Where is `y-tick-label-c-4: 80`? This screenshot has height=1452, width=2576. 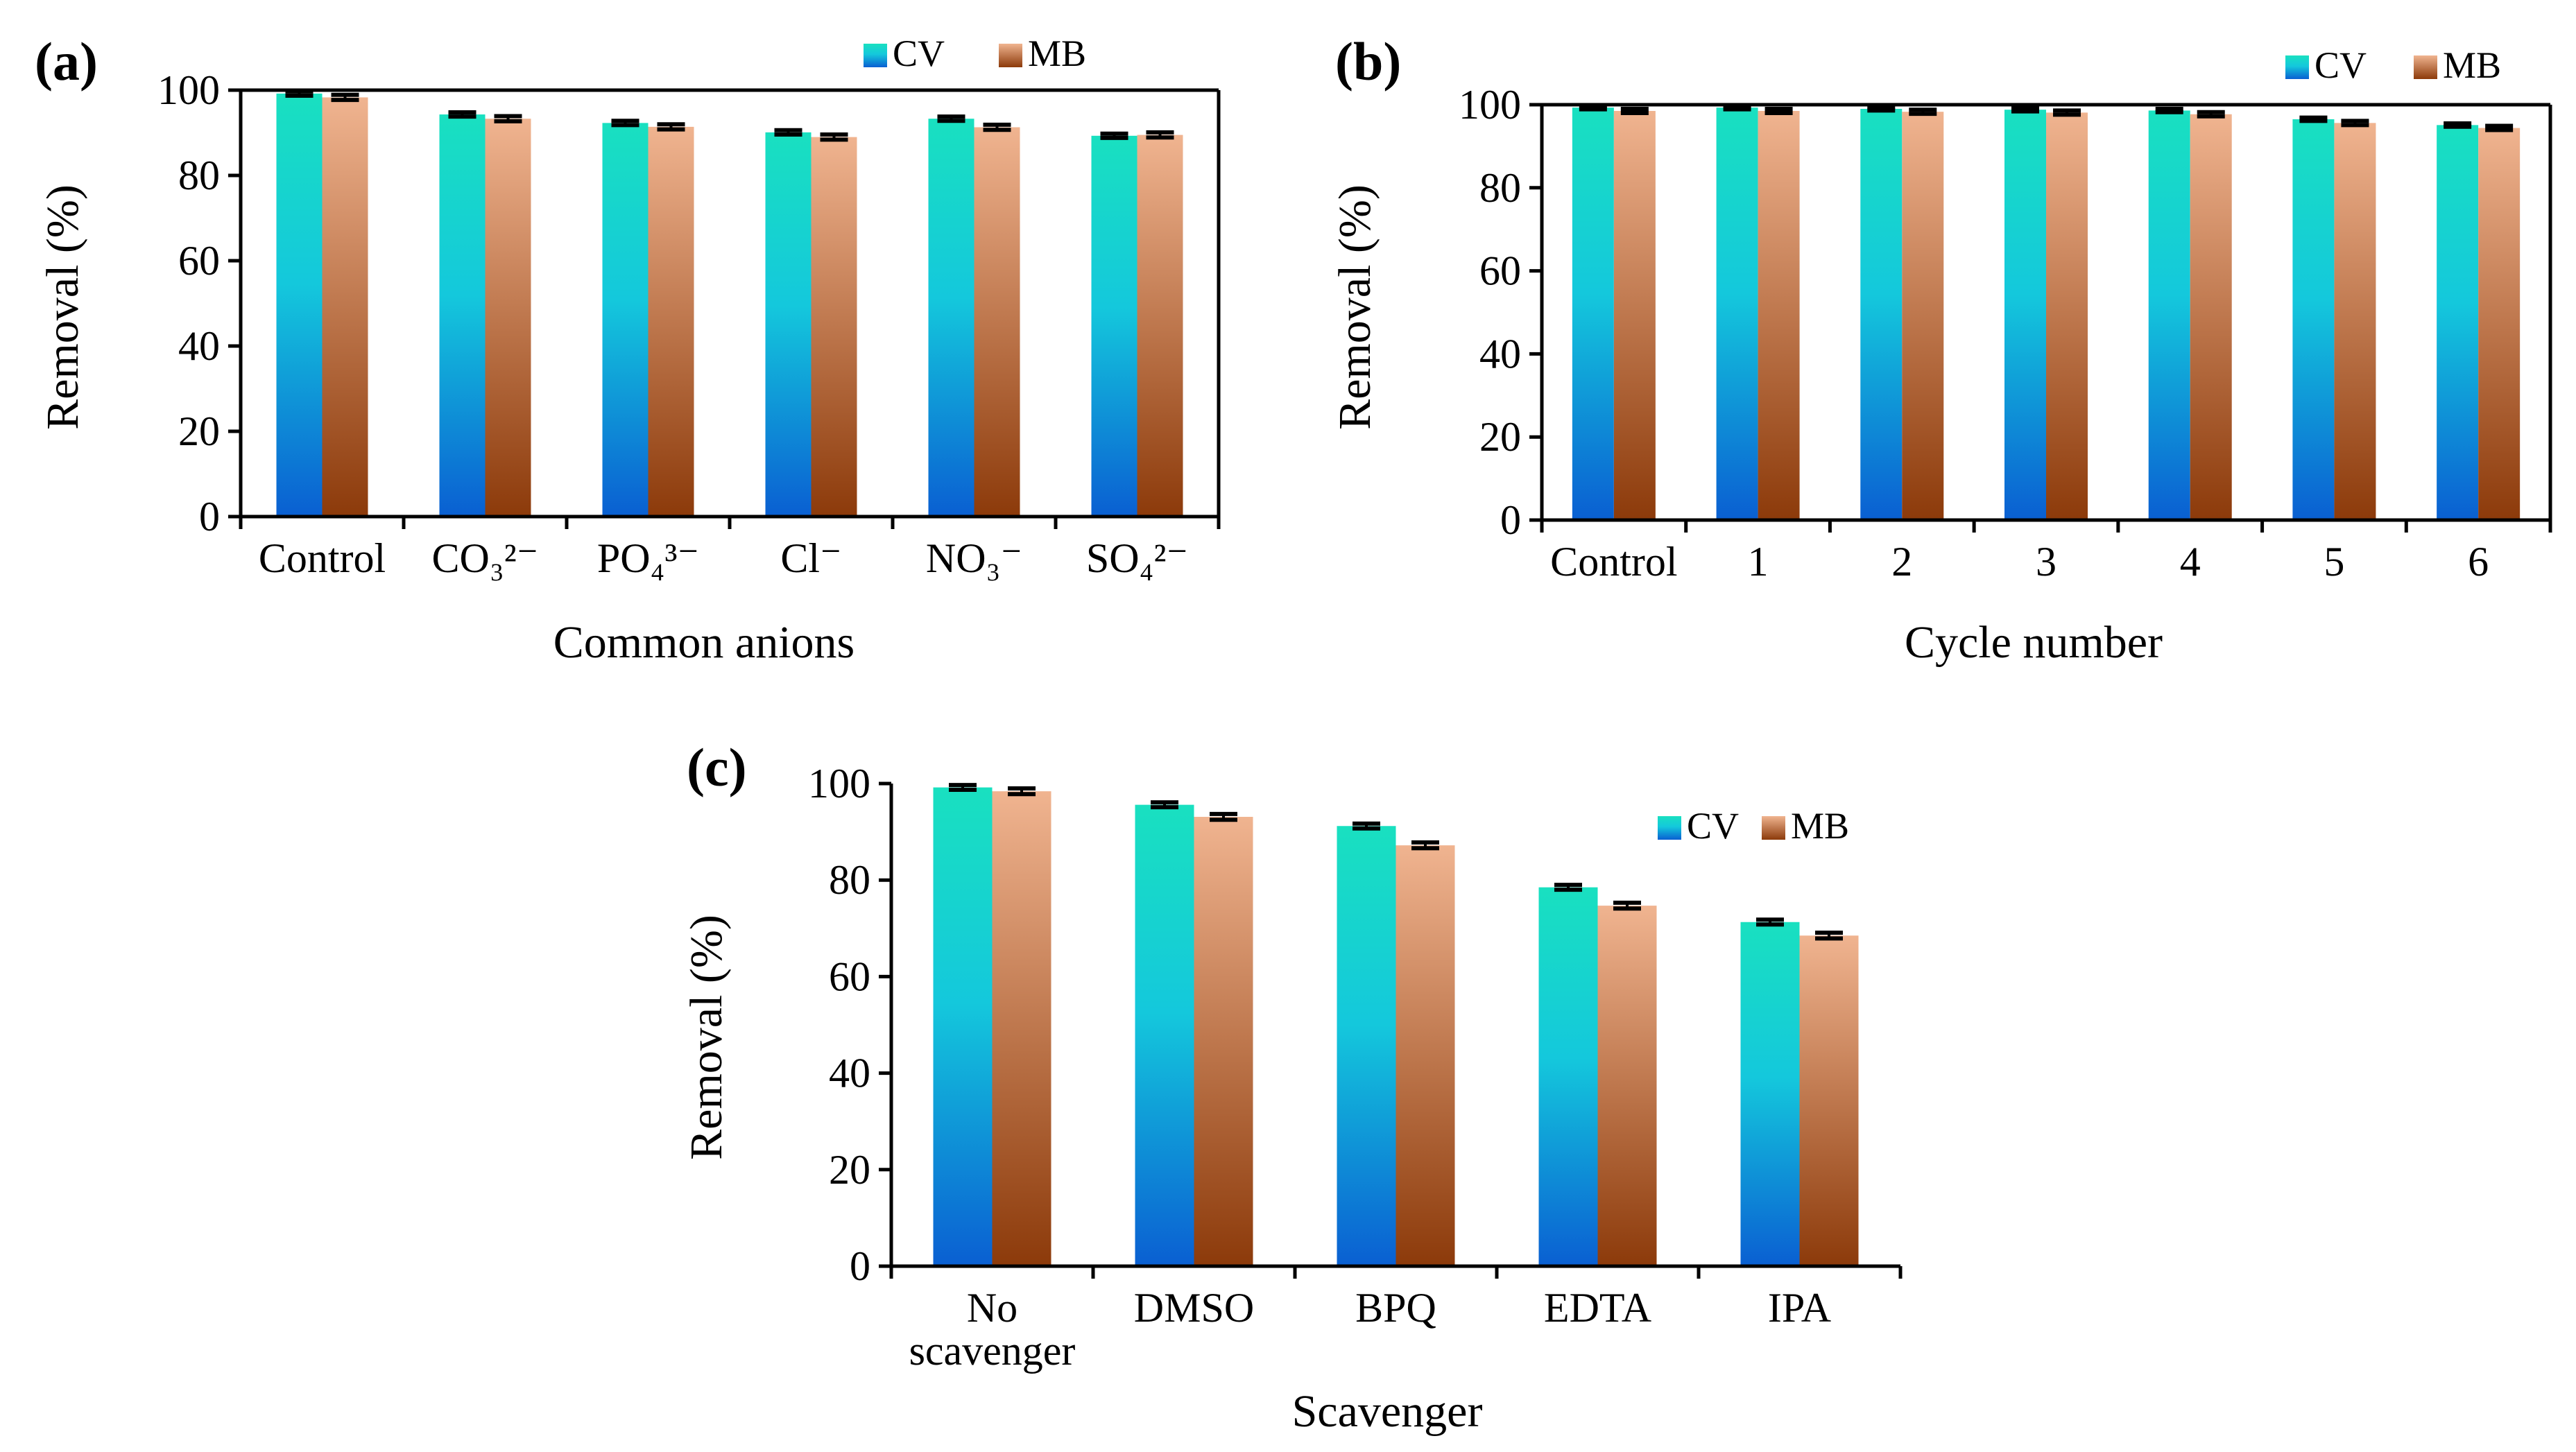 y-tick-label-c-4: 80 is located at coordinates (849, 880).